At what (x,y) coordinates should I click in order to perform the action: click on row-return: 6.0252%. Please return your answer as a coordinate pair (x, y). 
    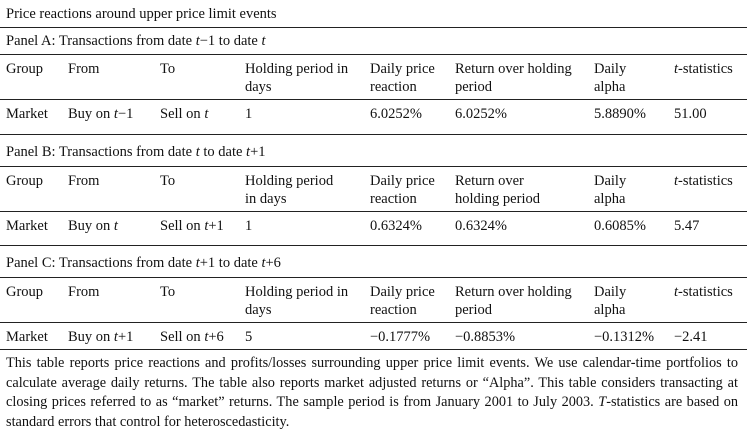
    Looking at the image, I should click on (481, 114).